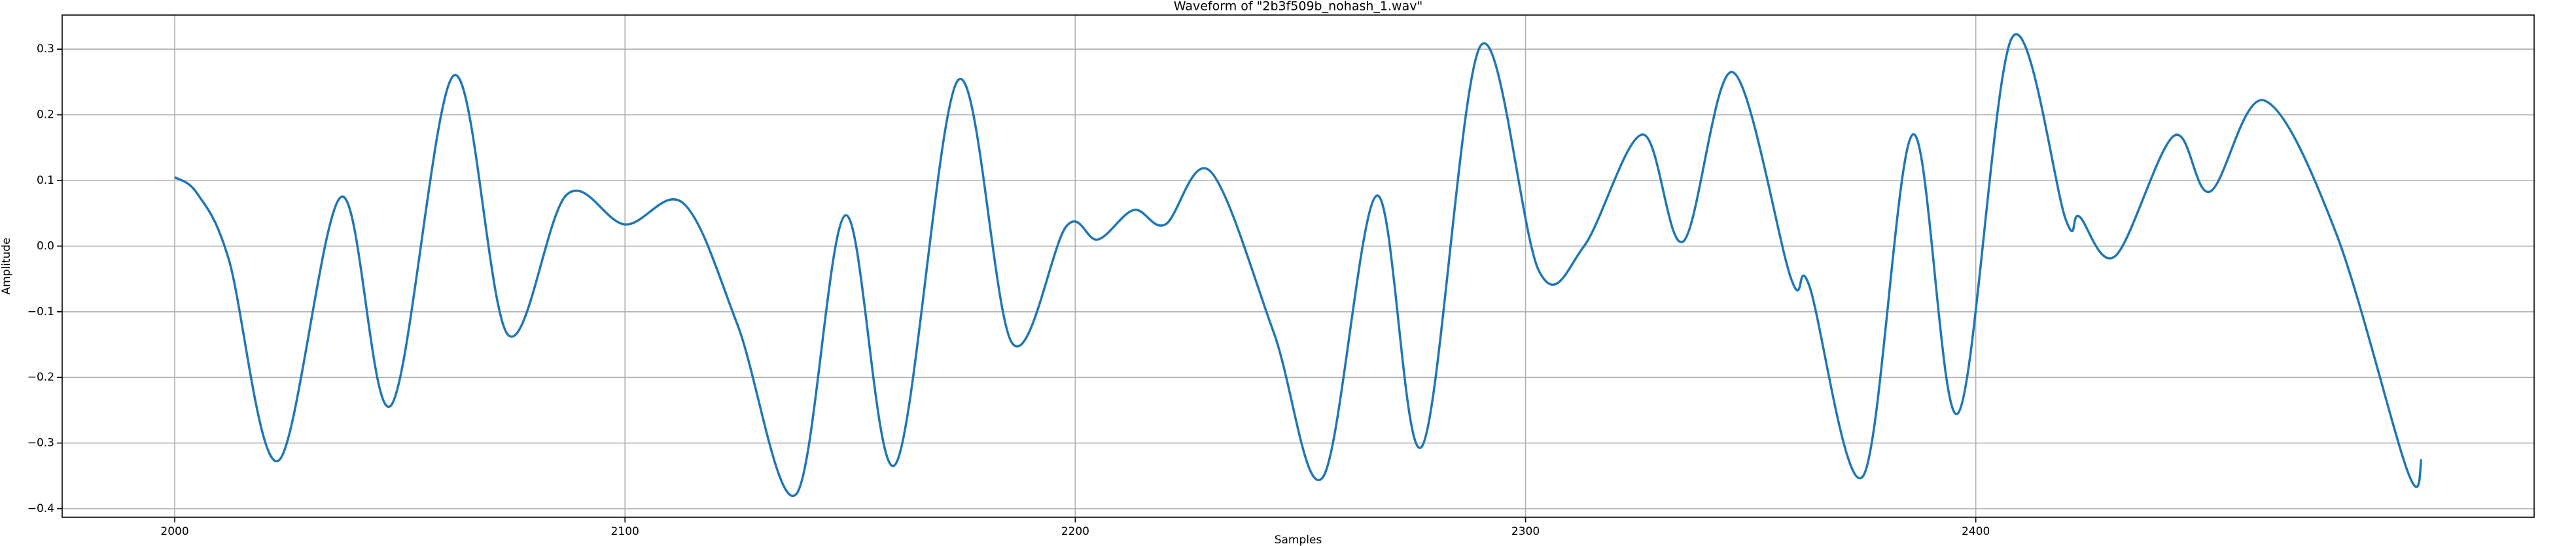 This screenshot has height=546, width=2576. What do you see at coordinates (45, 180) in the screenshot?
I see `y-tick-label: 0.1` at bounding box center [45, 180].